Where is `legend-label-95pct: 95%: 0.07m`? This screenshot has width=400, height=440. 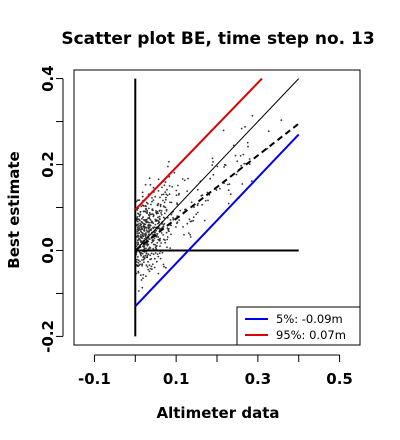
legend-label-95pct: 95%: 0.07m is located at coordinates (311, 335).